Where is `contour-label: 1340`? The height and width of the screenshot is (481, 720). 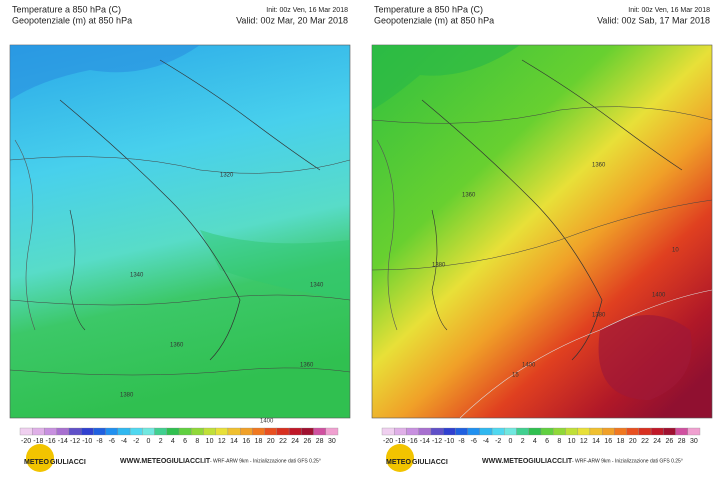
contour-label: 1340 is located at coordinates (317, 286).